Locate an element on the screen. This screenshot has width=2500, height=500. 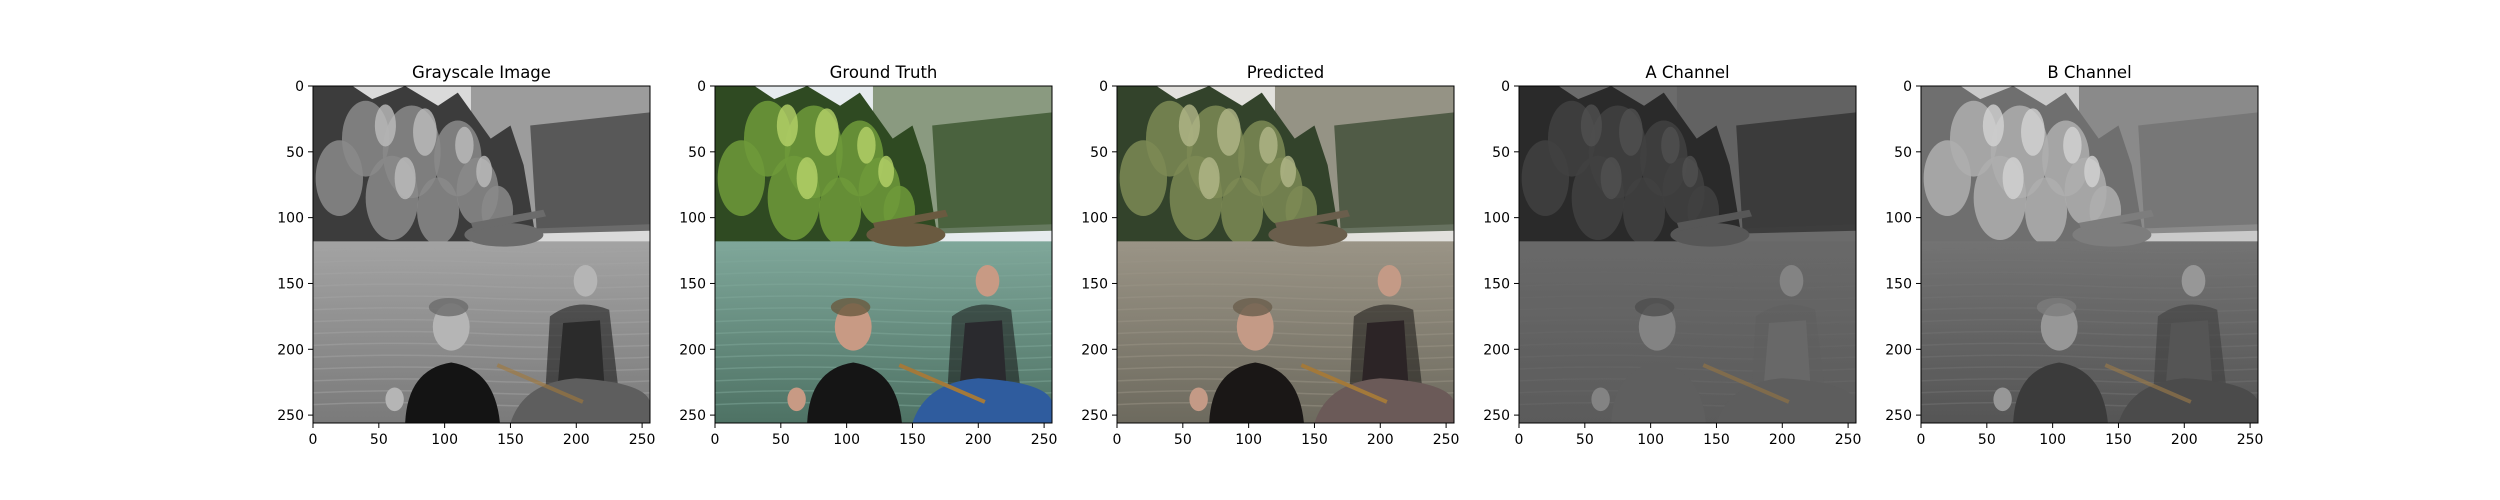
subplot-title: Ground Truth is located at coordinates (884, 72).